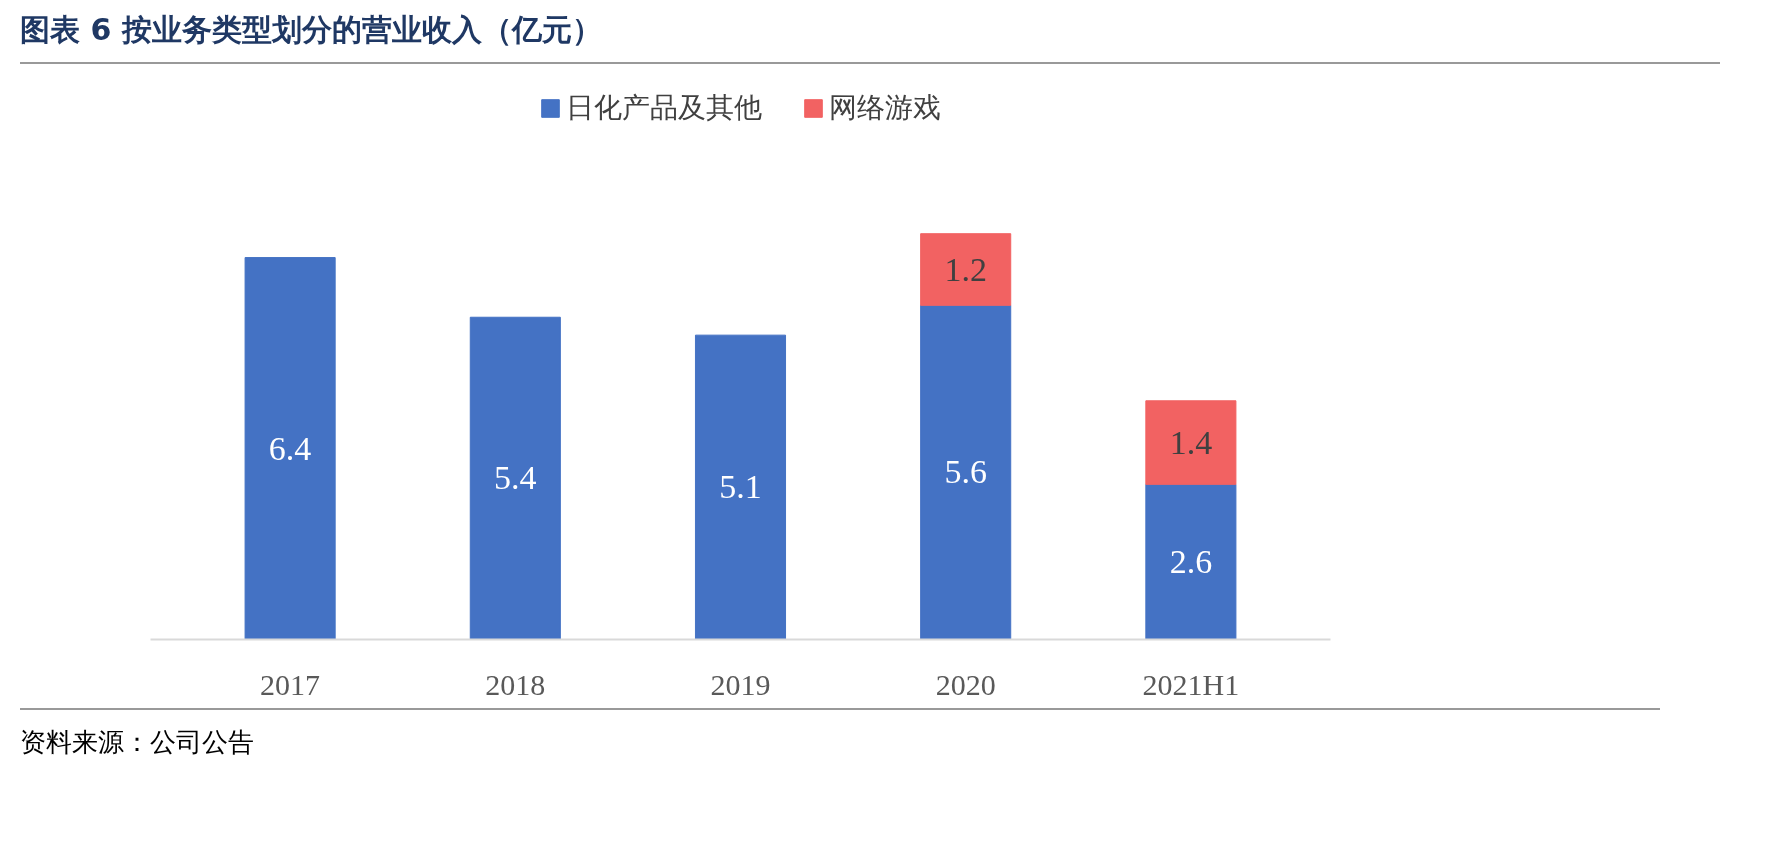 The image size is (1788, 844). What do you see at coordinates (664, 107) in the screenshot?
I see `legend-label: 日化产品及其他` at bounding box center [664, 107].